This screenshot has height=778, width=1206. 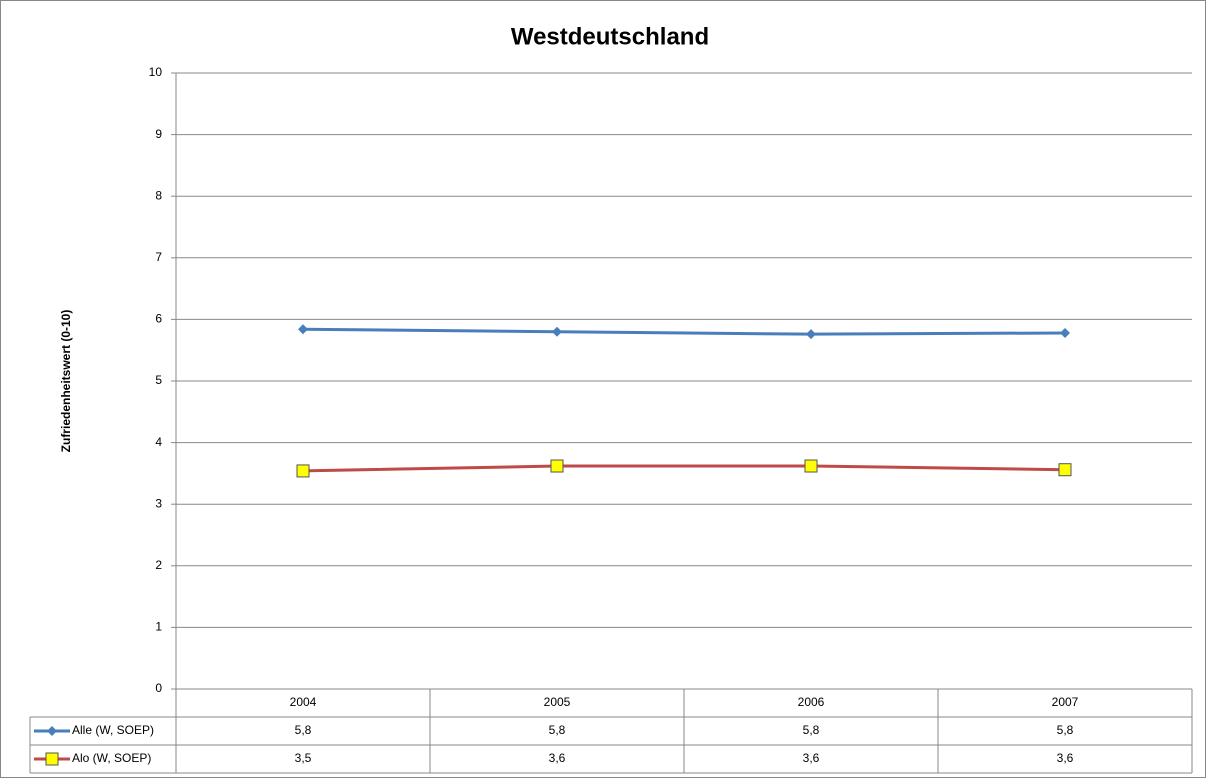 I want to click on y-tick-label: 7, so click(x=158, y=257).